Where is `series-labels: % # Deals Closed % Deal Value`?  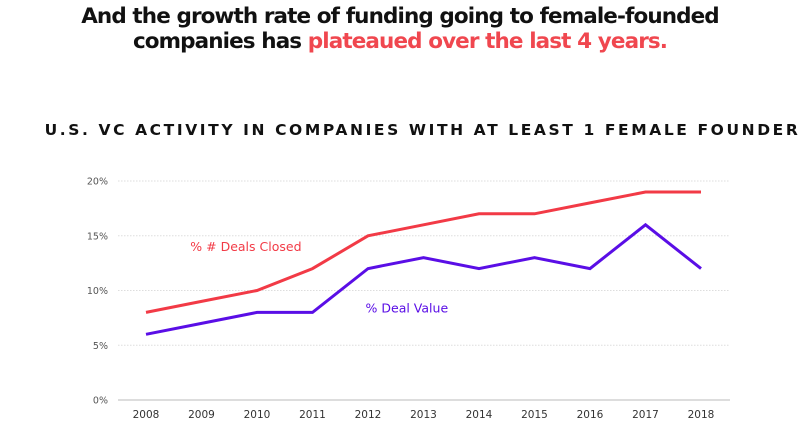 series-labels: % # Deals Closed % Deal Value is located at coordinates (319, 277).